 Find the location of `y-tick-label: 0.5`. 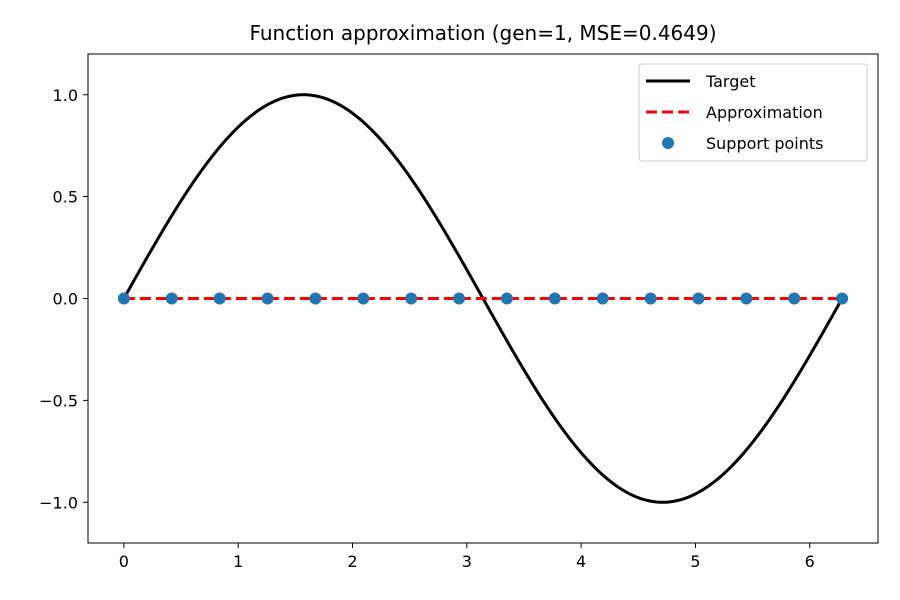

y-tick-label: 0.5 is located at coordinates (65, 197).